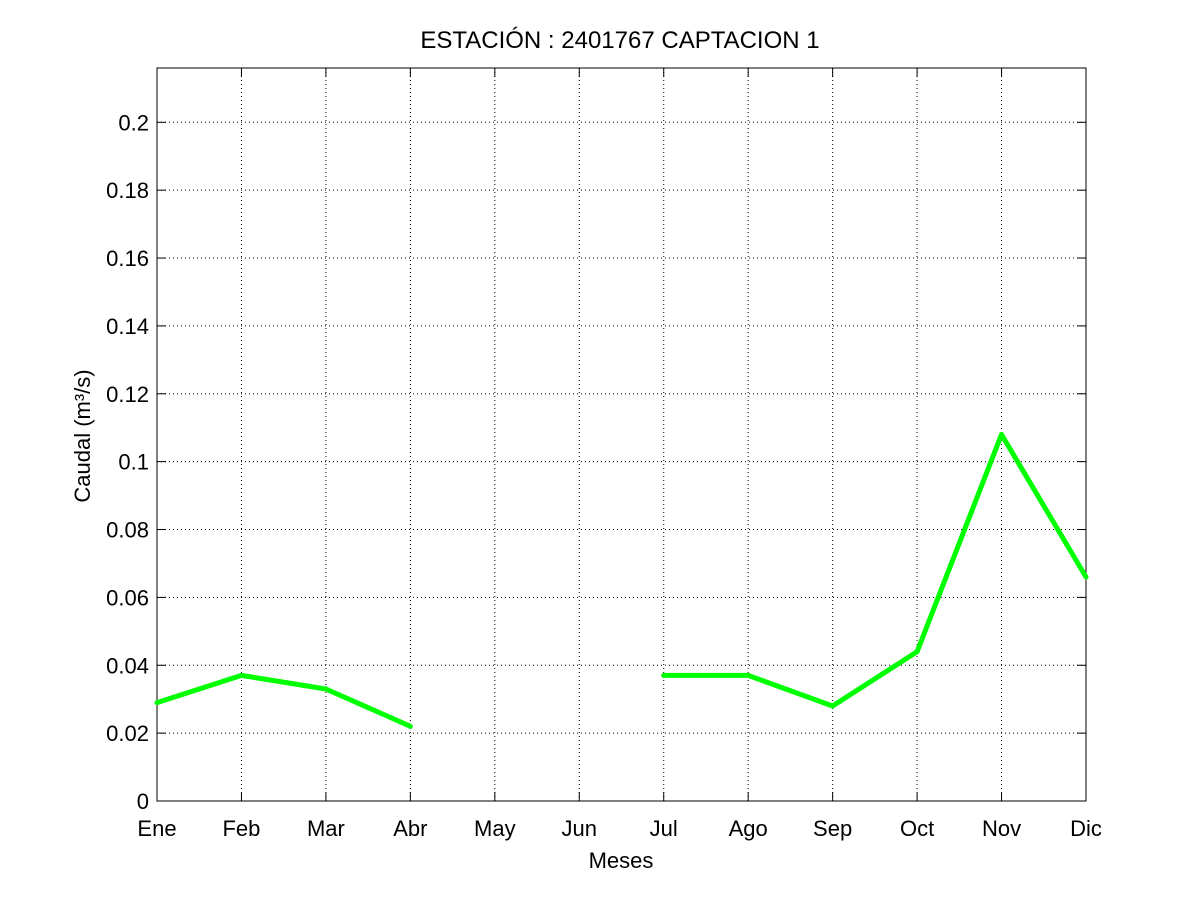 This screenshot has width=1200, height=900. What do you see at coordinates (1086, 828) in the screenshot?
I see `x-tick-label: Dic` at bounding box center [1086, 828].